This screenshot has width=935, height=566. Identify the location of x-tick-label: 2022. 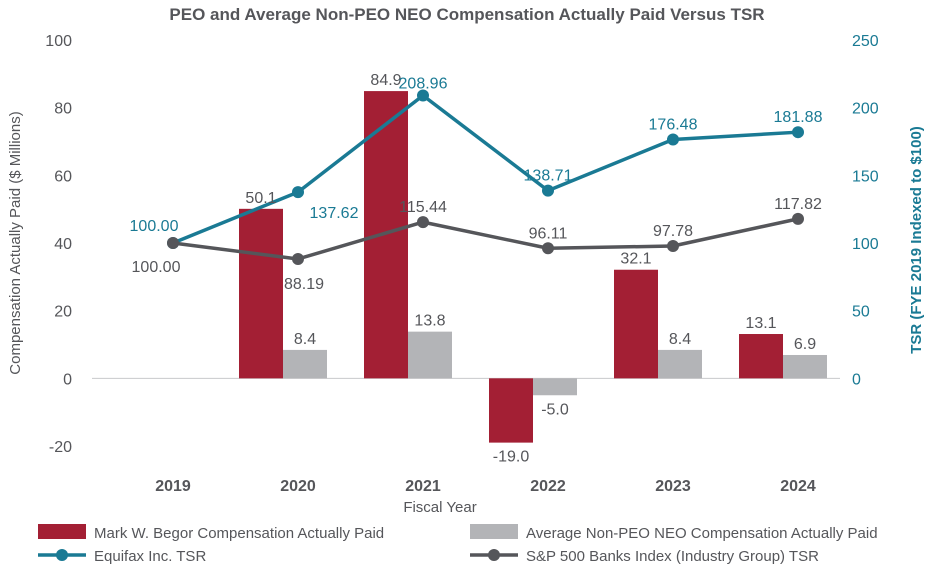
(548, 486).